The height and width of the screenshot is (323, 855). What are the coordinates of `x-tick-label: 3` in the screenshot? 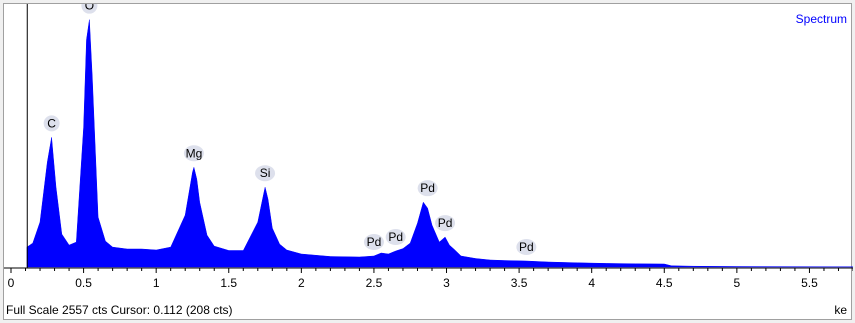 It's located at (446, 283).